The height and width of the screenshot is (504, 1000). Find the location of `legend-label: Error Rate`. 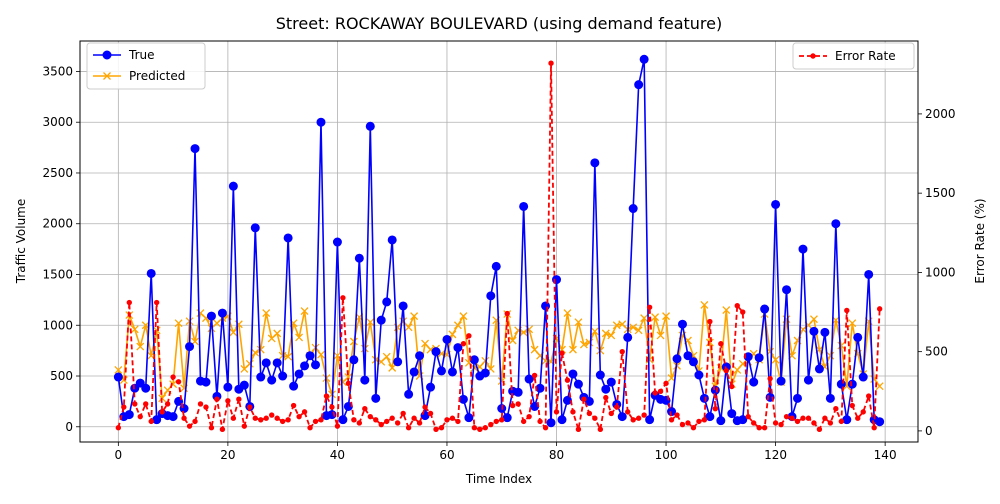

legend-label: Error Rate is located at coordinates (865, 56).